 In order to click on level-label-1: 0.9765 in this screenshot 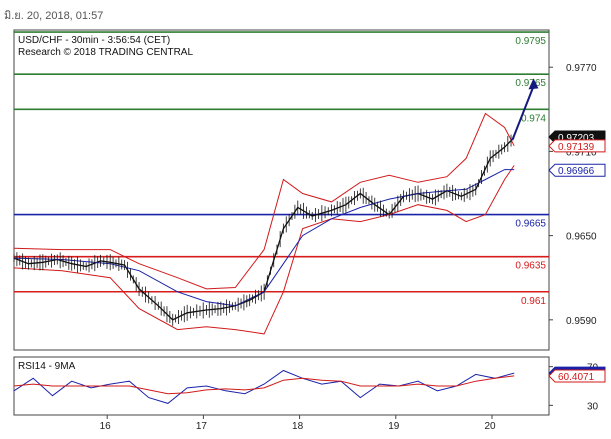, I will do `click(530, 83)`.